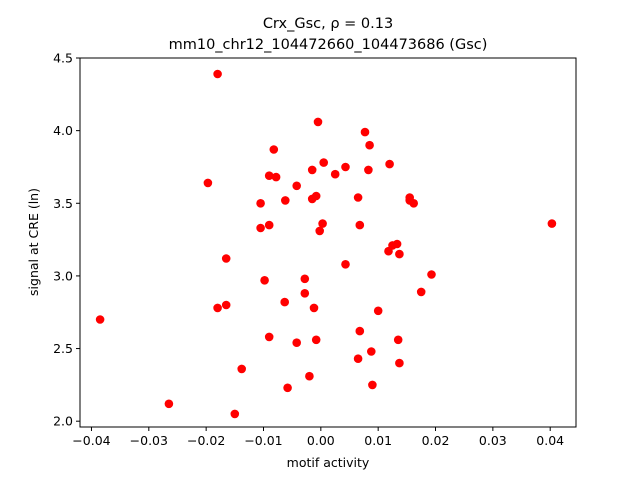 The width and height of the screenshot is (640, 480). Describe the element at coordinates (206, 440) in the screenshot. I see `x-tick-label: −0.02` at that location.